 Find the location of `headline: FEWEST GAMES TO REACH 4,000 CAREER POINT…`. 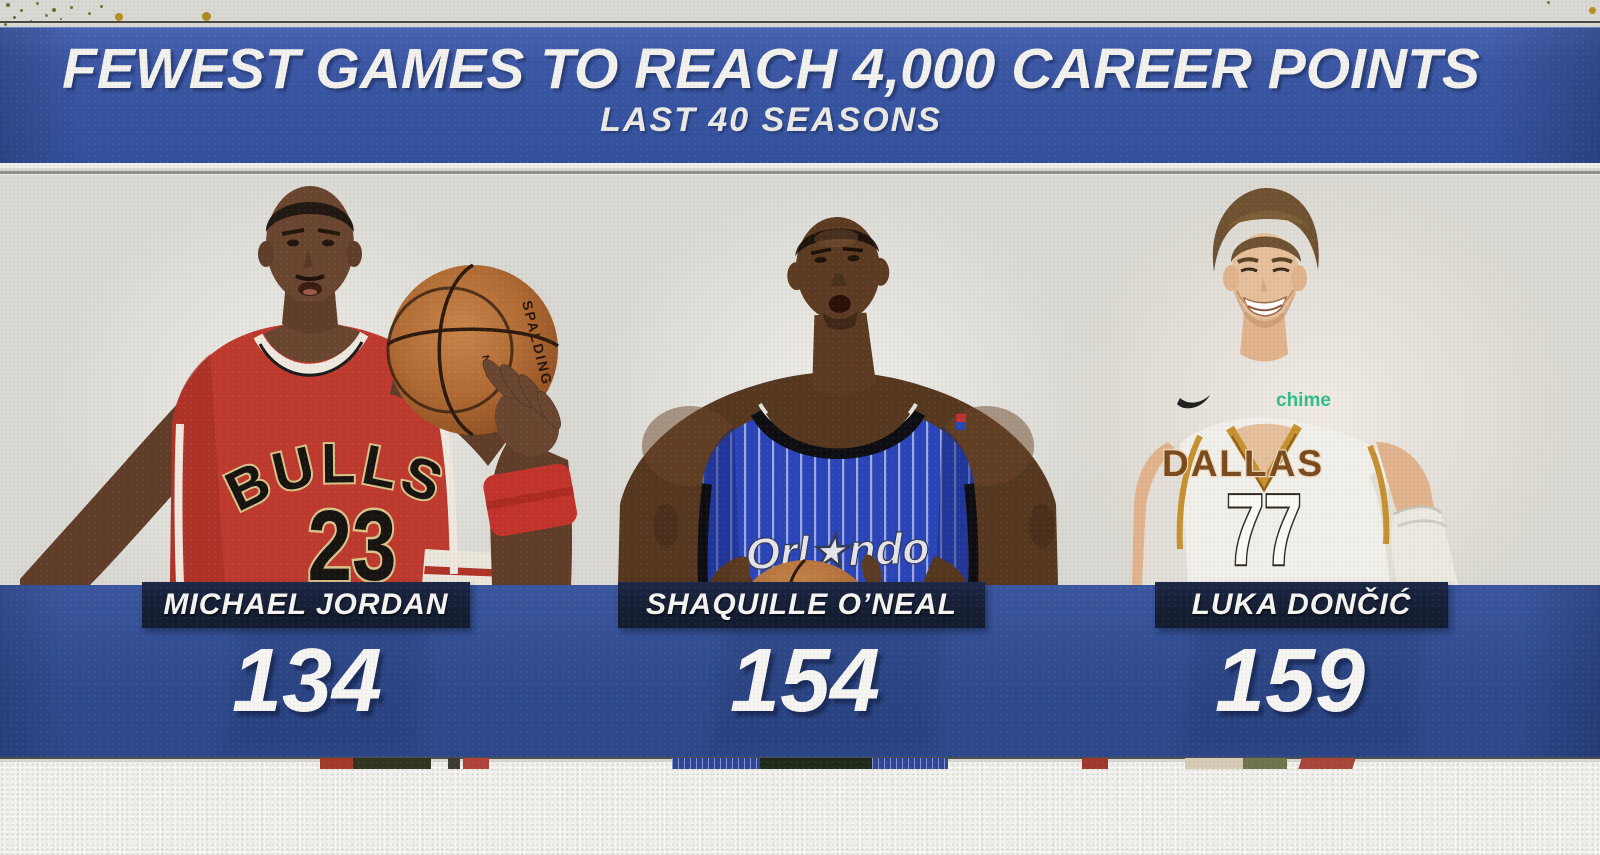

headline: FEWEST GAMES TO REACH 4,000 CAREER POINT… is located at coordinates (771, 69).